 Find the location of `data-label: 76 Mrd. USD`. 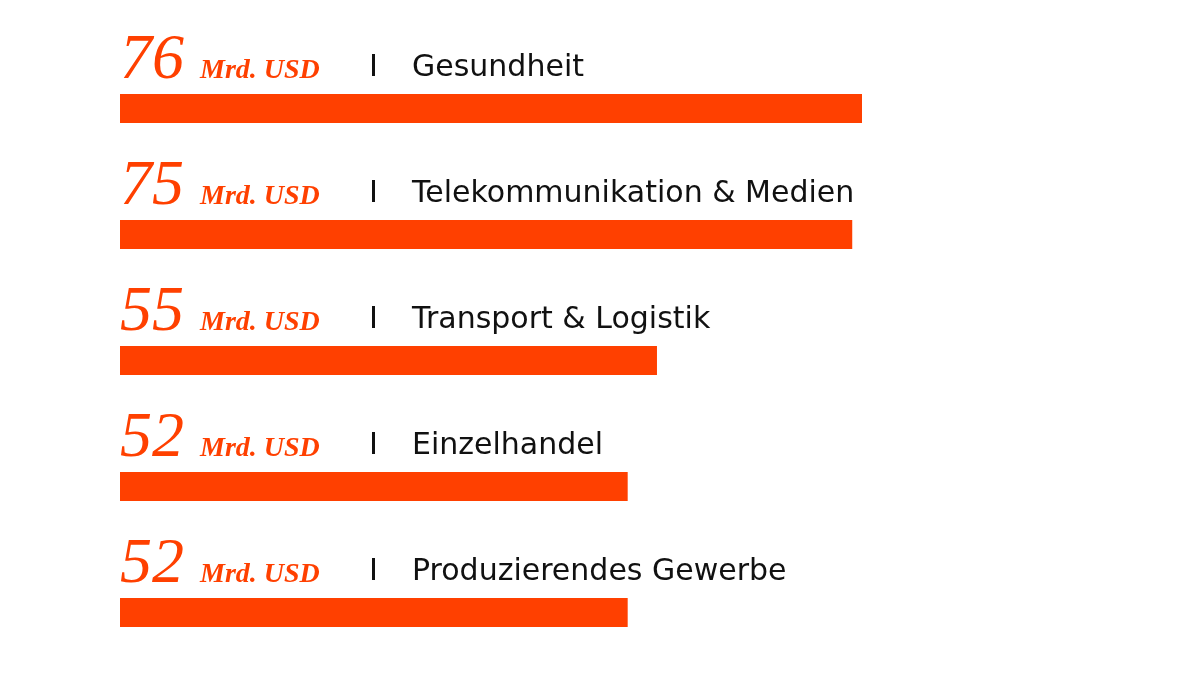

data-label: 76 Mrd. USD is located at coordinates (220, 56).